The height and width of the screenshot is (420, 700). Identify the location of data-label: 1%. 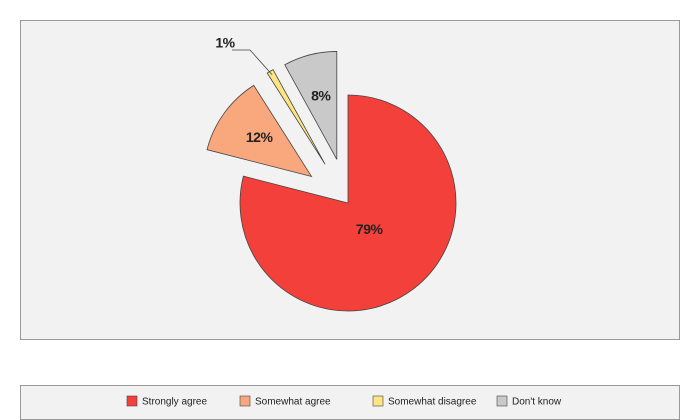
(225, 43).